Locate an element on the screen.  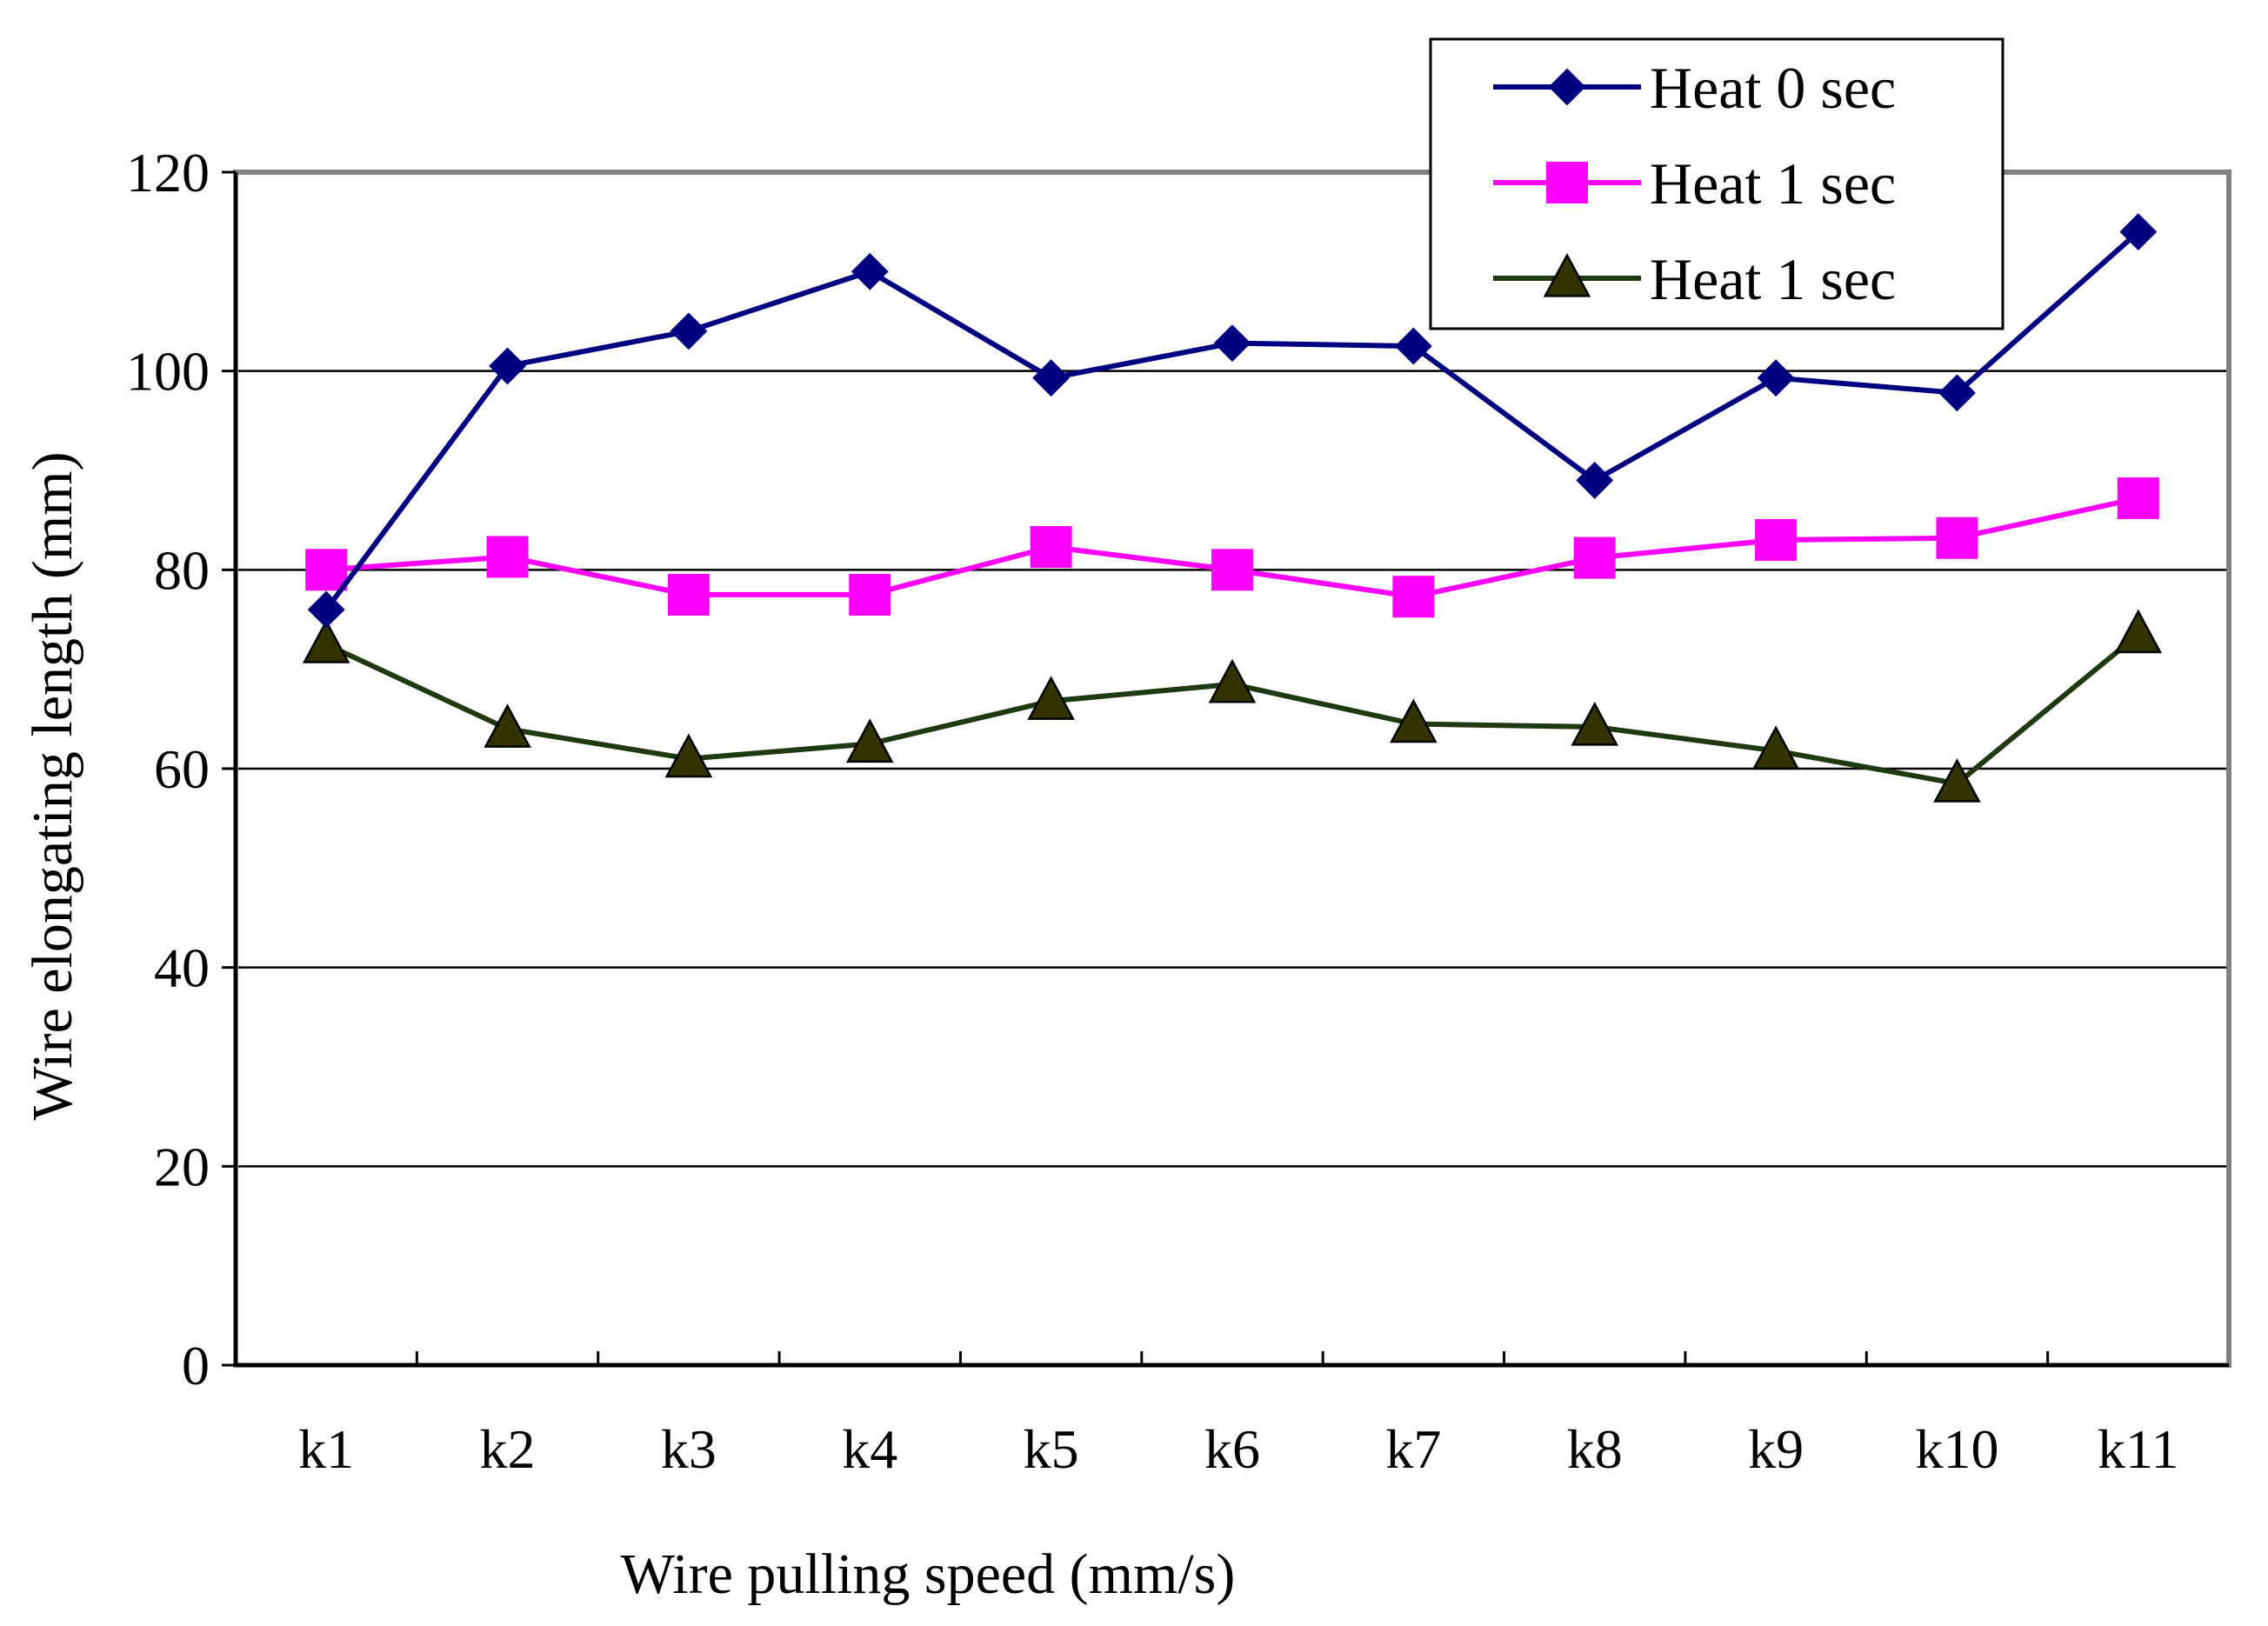
legend: Heat 0 sec Heat 1 sec Heat 1 sec is located at coordinates (1717, 183).